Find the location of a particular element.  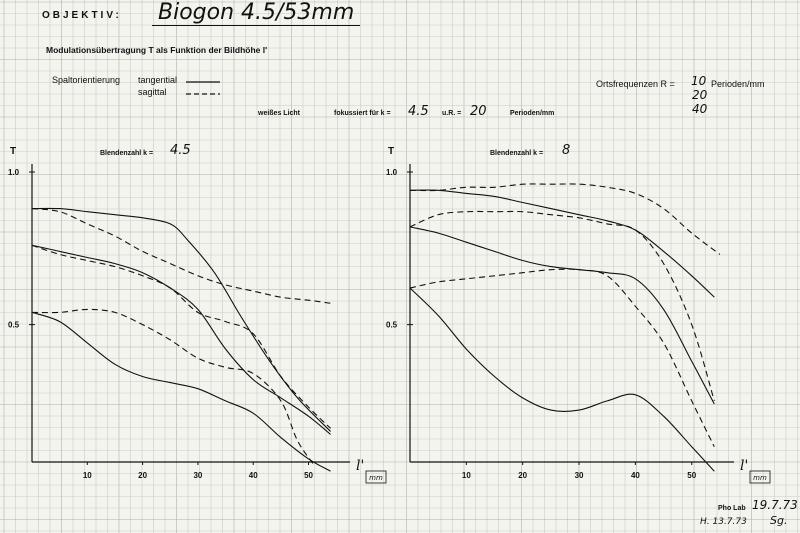

chart-2-x-label: l' is located at coordinates (744, 466).